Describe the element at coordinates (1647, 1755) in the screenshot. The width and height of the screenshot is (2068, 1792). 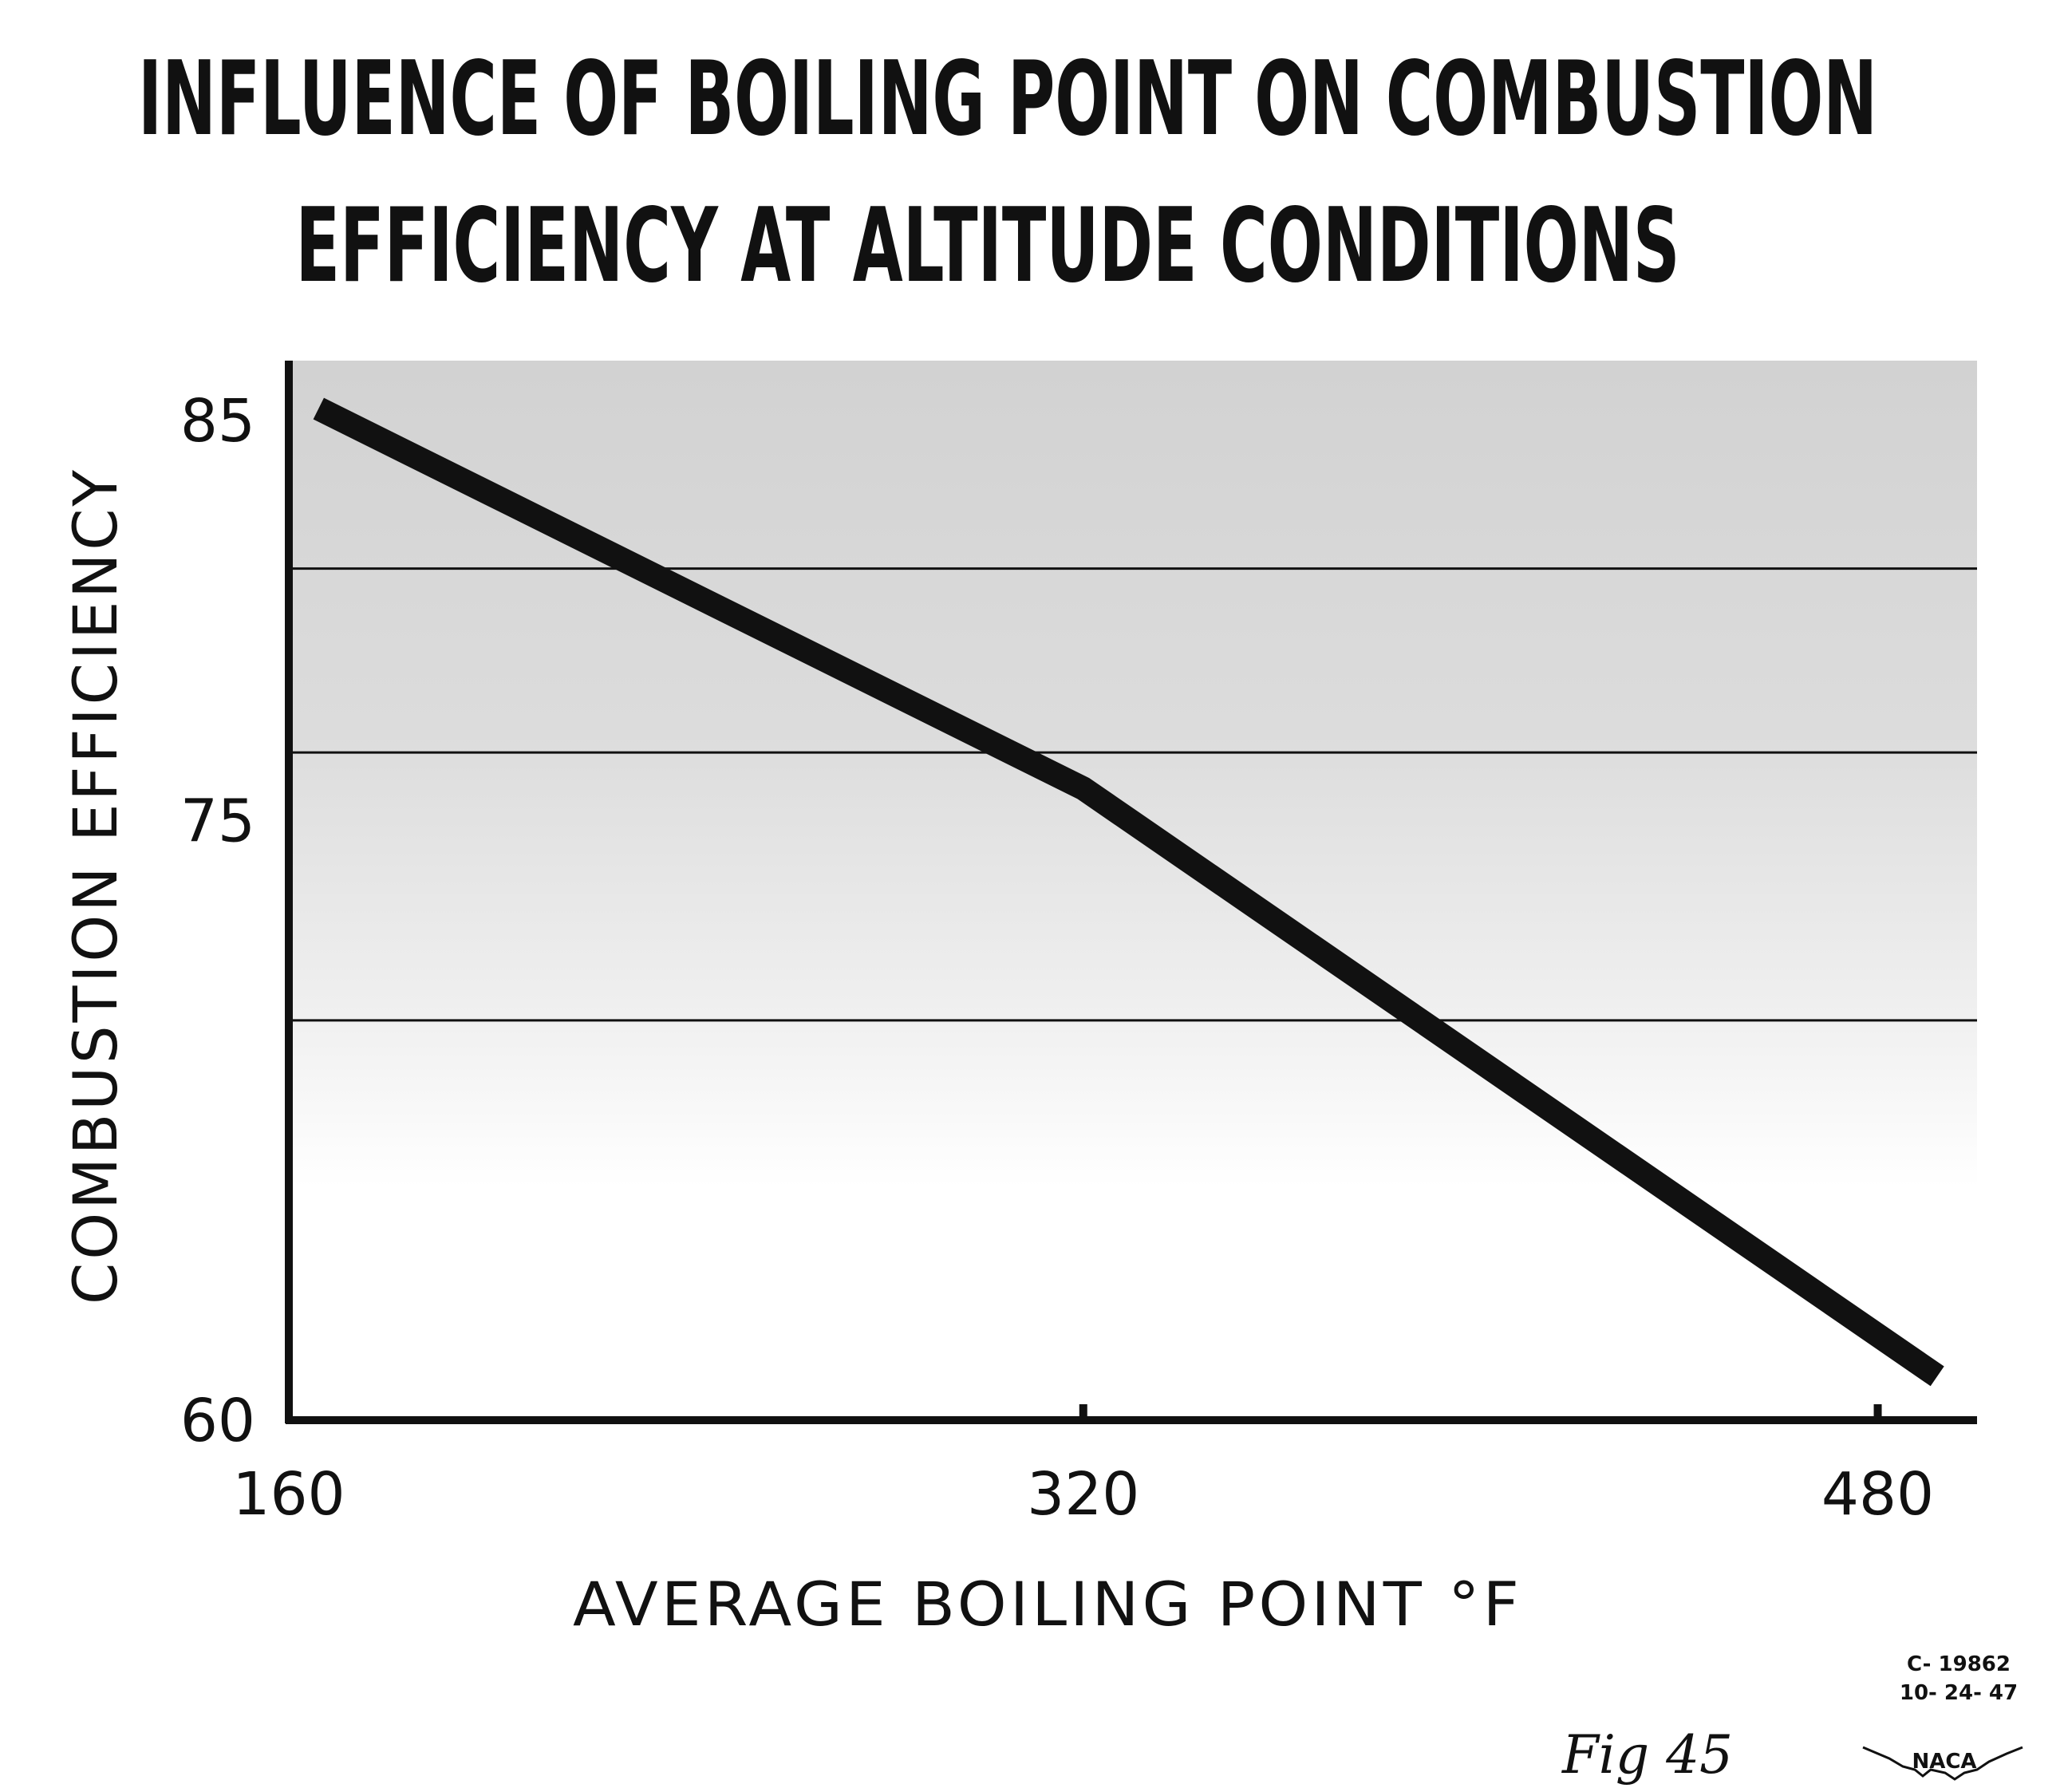
I see `figure-note: Fig 45` at that location.